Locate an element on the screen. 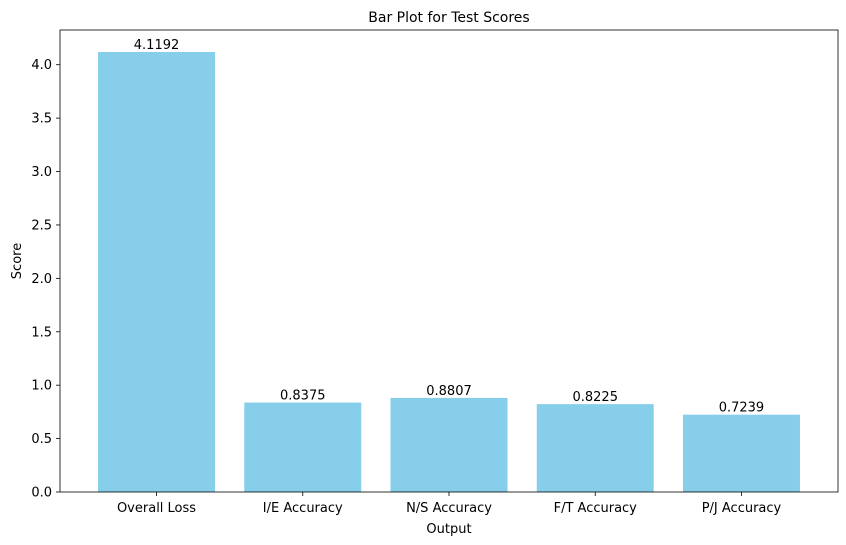  y-tick-label: 1.0 is located at coordinates (41, 386).